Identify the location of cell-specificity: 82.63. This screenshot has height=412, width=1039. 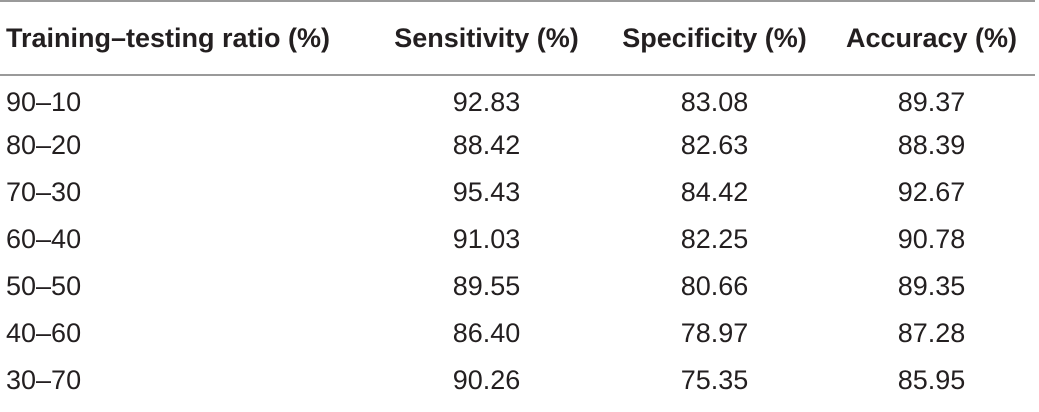
(714, 145).